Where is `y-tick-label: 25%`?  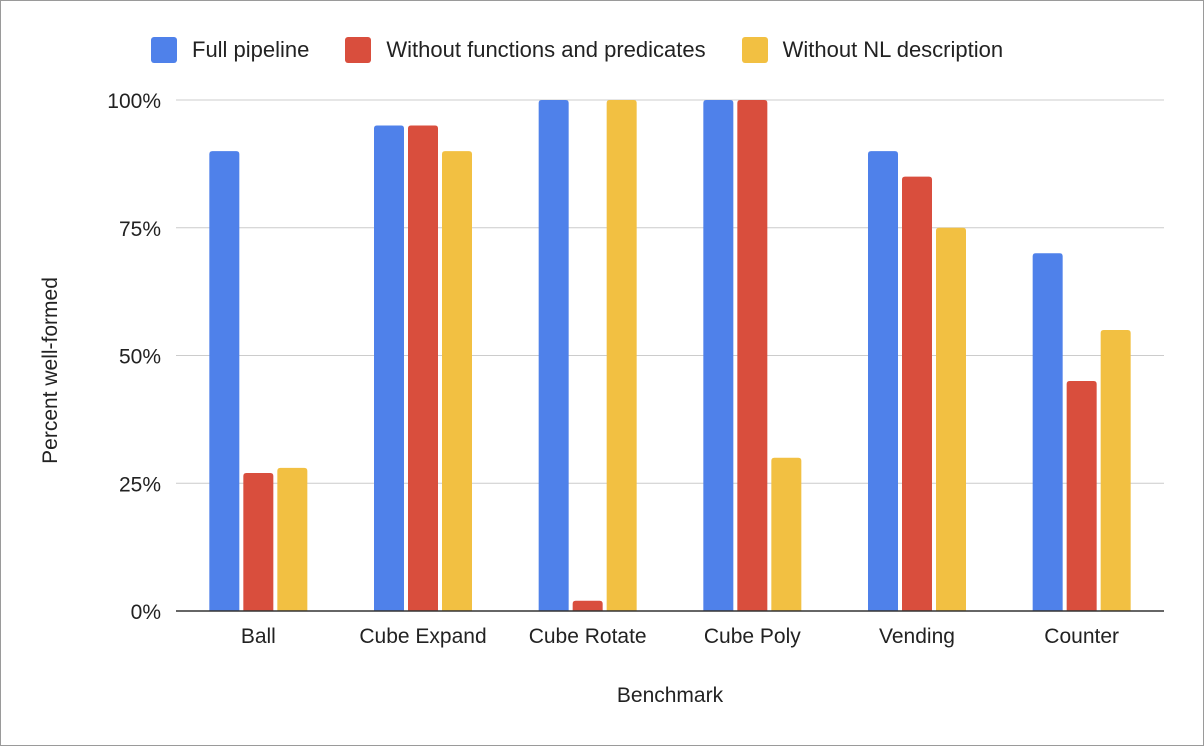
y-tick-label: 25% is located at coordinates (140, 484).